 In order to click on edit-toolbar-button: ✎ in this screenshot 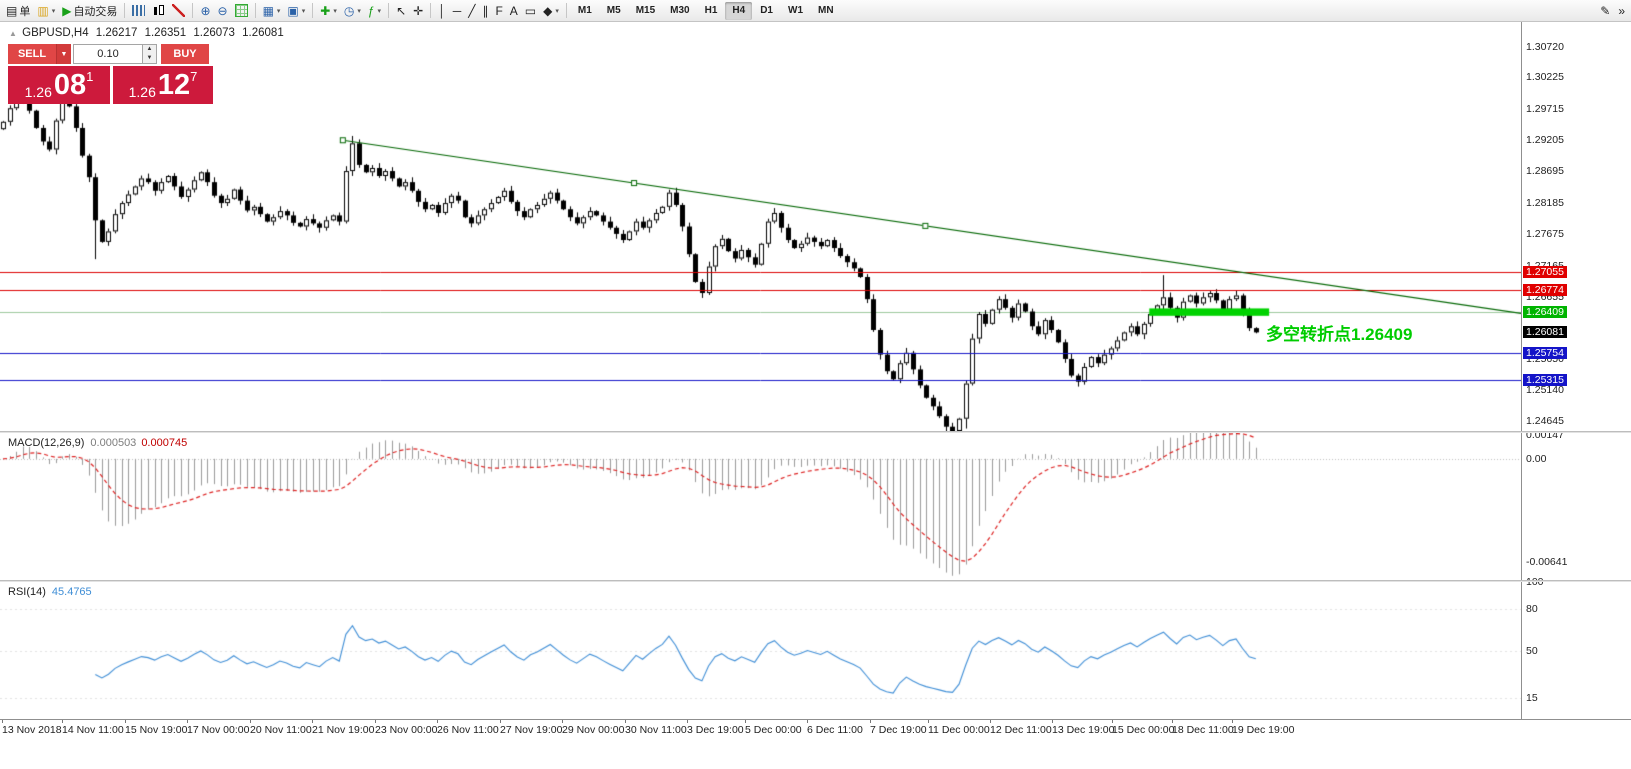, I will do `click(1605, 11)`.